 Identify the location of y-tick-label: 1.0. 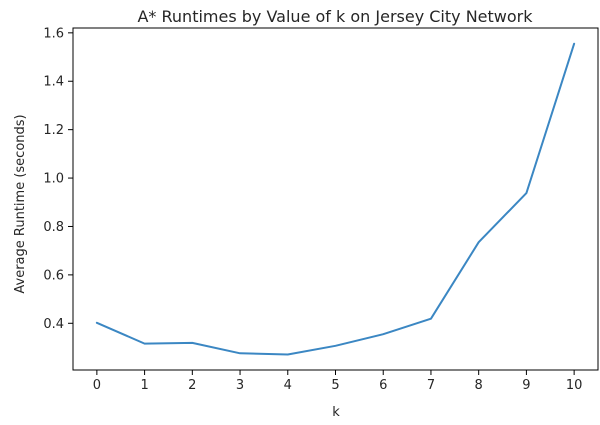
(53, 179).